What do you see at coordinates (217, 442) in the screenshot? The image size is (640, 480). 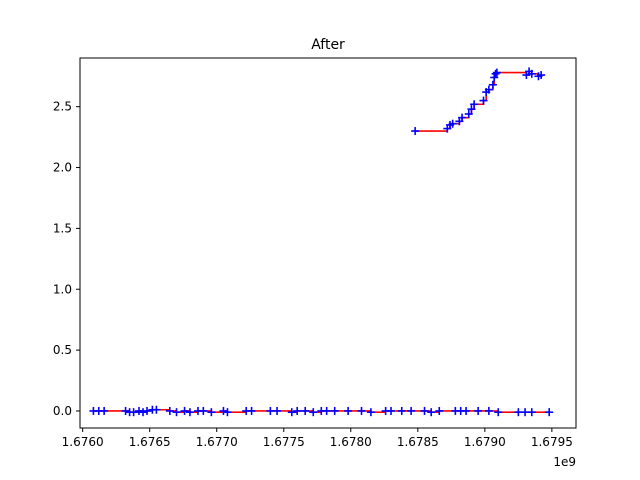 I see `x-tick-label: 1.6770` at bounding box center [217, 442].